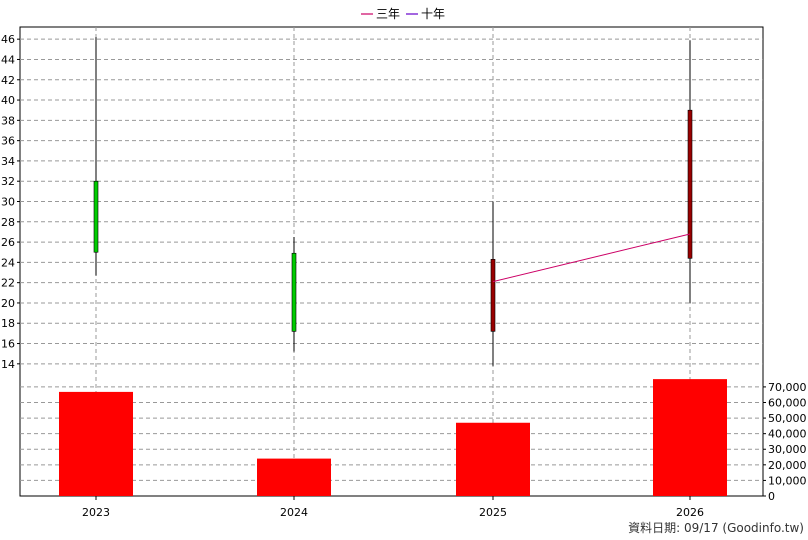 The width and height of the screenshot is (808, 540). Describe the element at coordinates (8, 364) in the screenshot. I see `price-tick-label: 14` at that location.